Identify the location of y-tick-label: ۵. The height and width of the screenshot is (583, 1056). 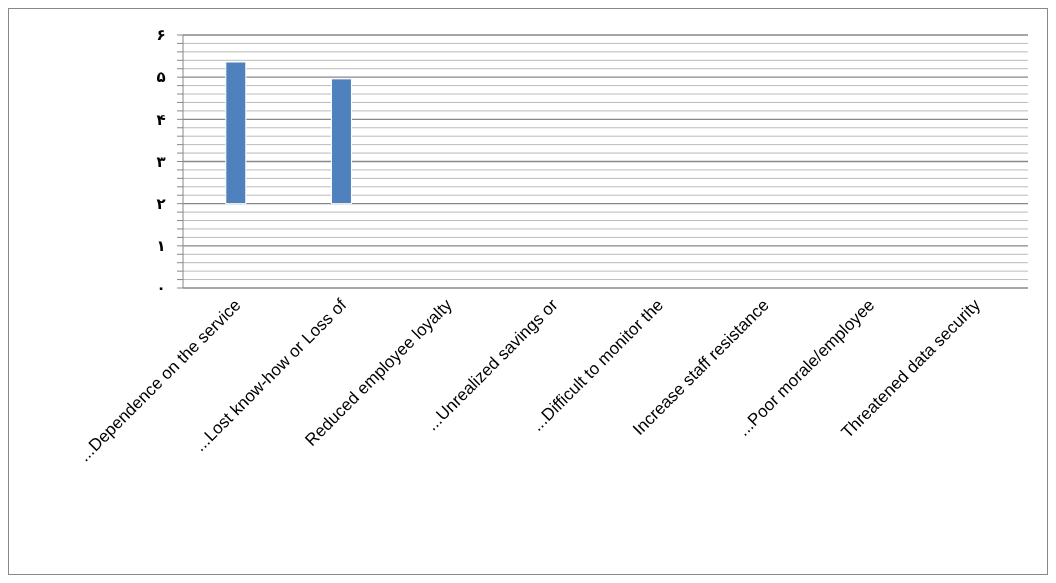
(161, 77).